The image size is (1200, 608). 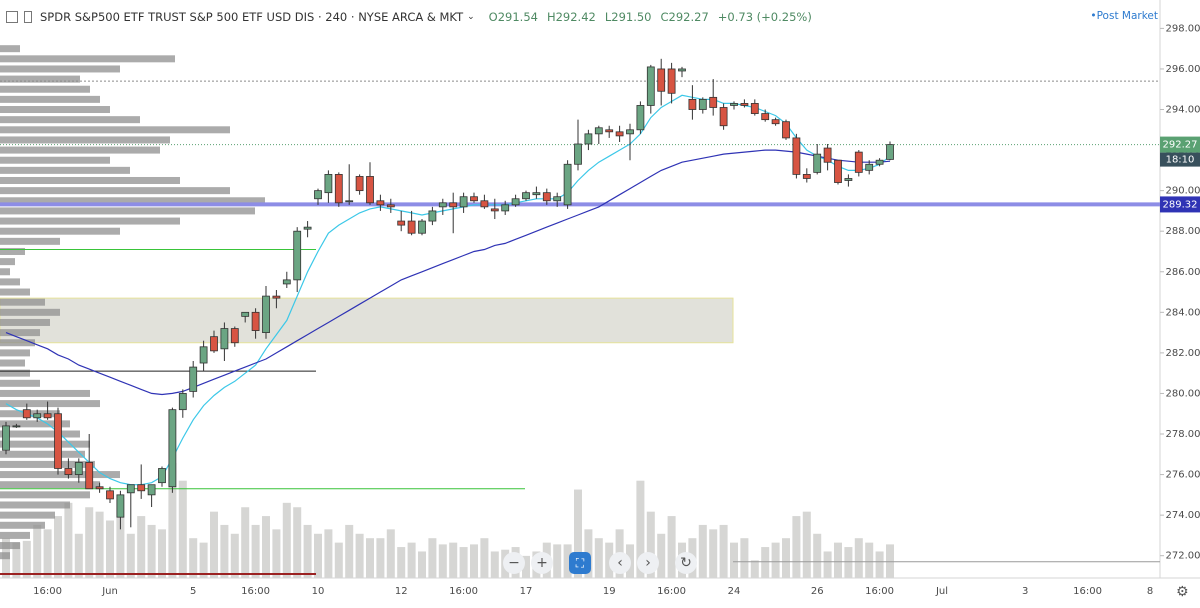 What do you see at coordinates (471, 17) in the screenshot?
I see `dropdown-caret: ⌄` at bounding box center [471, 17].